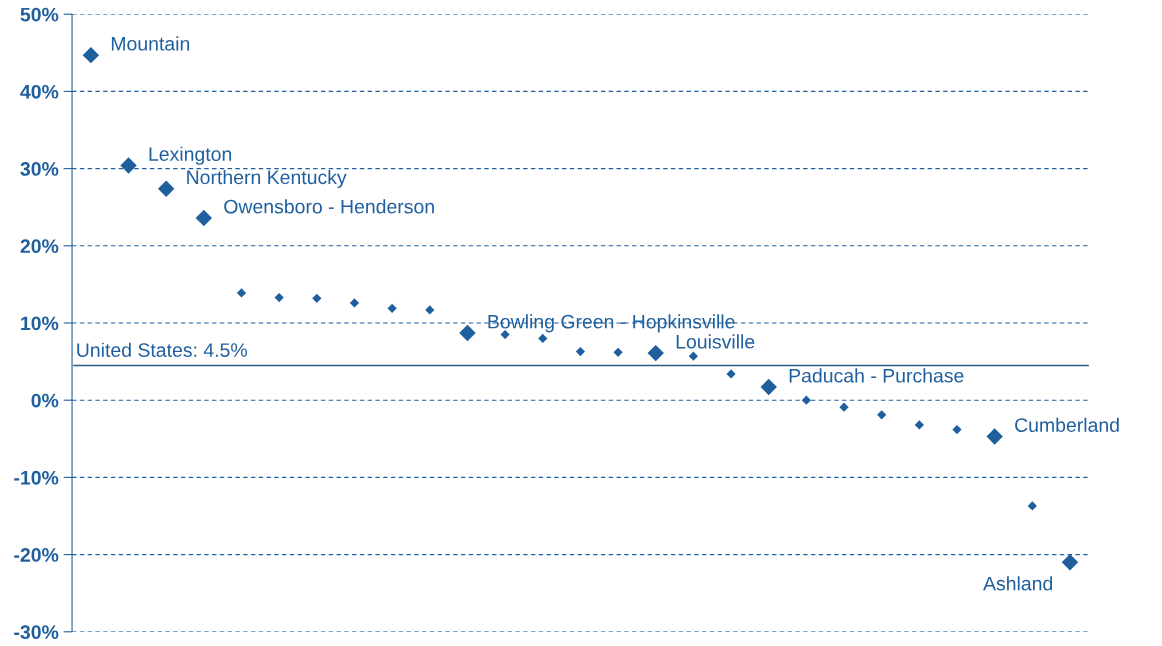  What do you see at coordinates (45, 400) in the screenshot?
I see `y-tick-label: 0%` at bounding box center [45, 400].